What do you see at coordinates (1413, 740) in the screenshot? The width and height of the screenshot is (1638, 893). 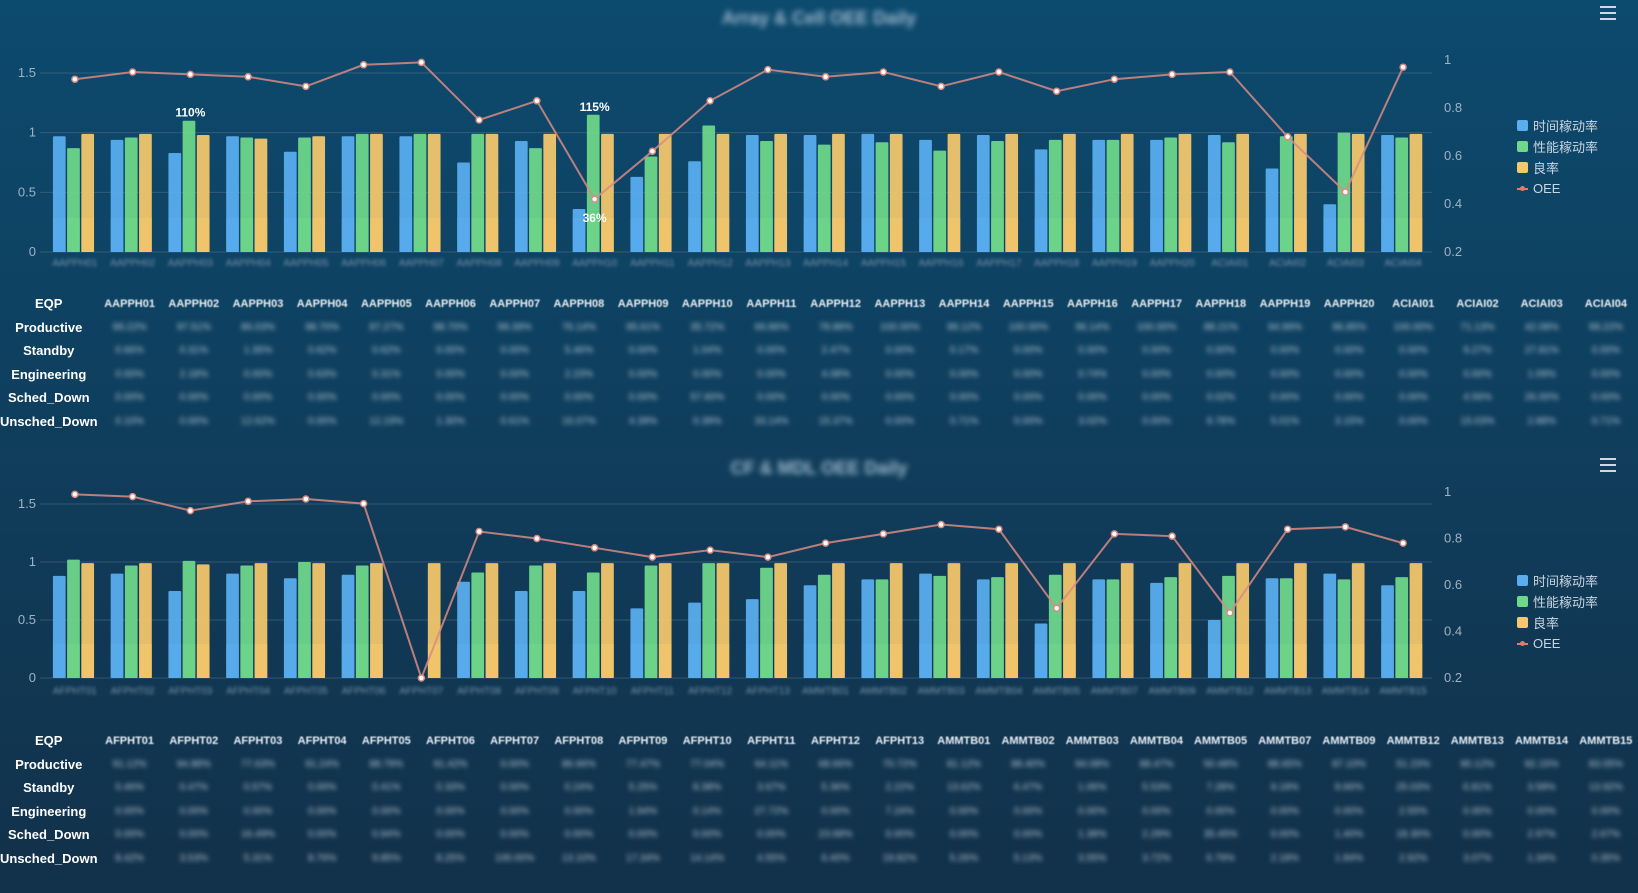 I see `eqp-header-cell: AMMTB12` at bounding box center [1413, 740].